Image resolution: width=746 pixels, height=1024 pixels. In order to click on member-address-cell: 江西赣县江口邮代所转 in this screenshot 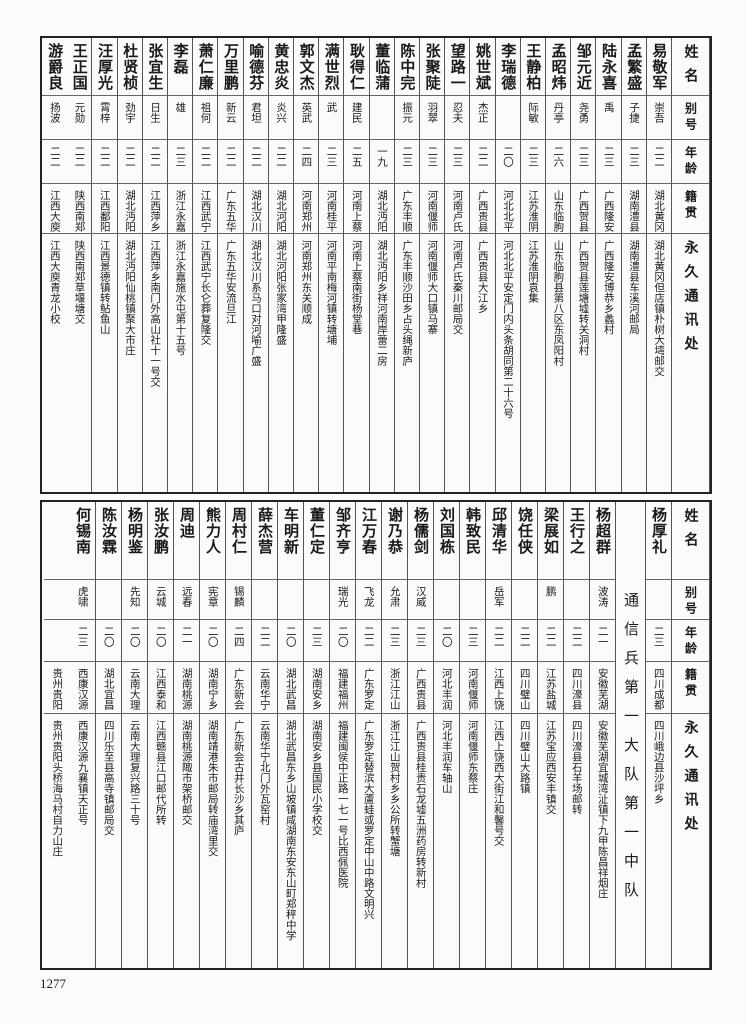, I will do `click(160, 843)`.